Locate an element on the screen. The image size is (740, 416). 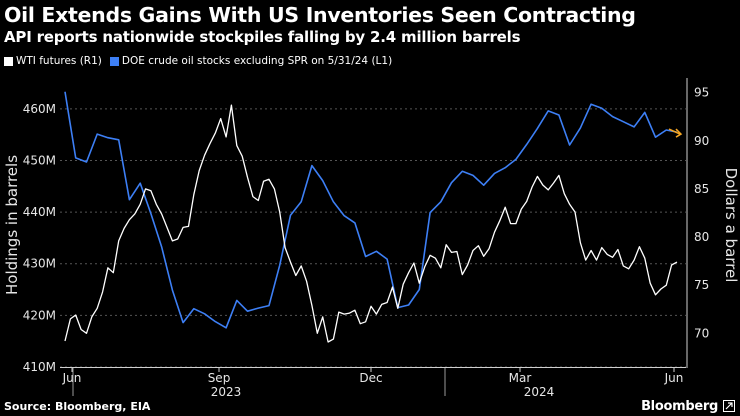
bloomberg-icon is located at coordinates (729, 406).